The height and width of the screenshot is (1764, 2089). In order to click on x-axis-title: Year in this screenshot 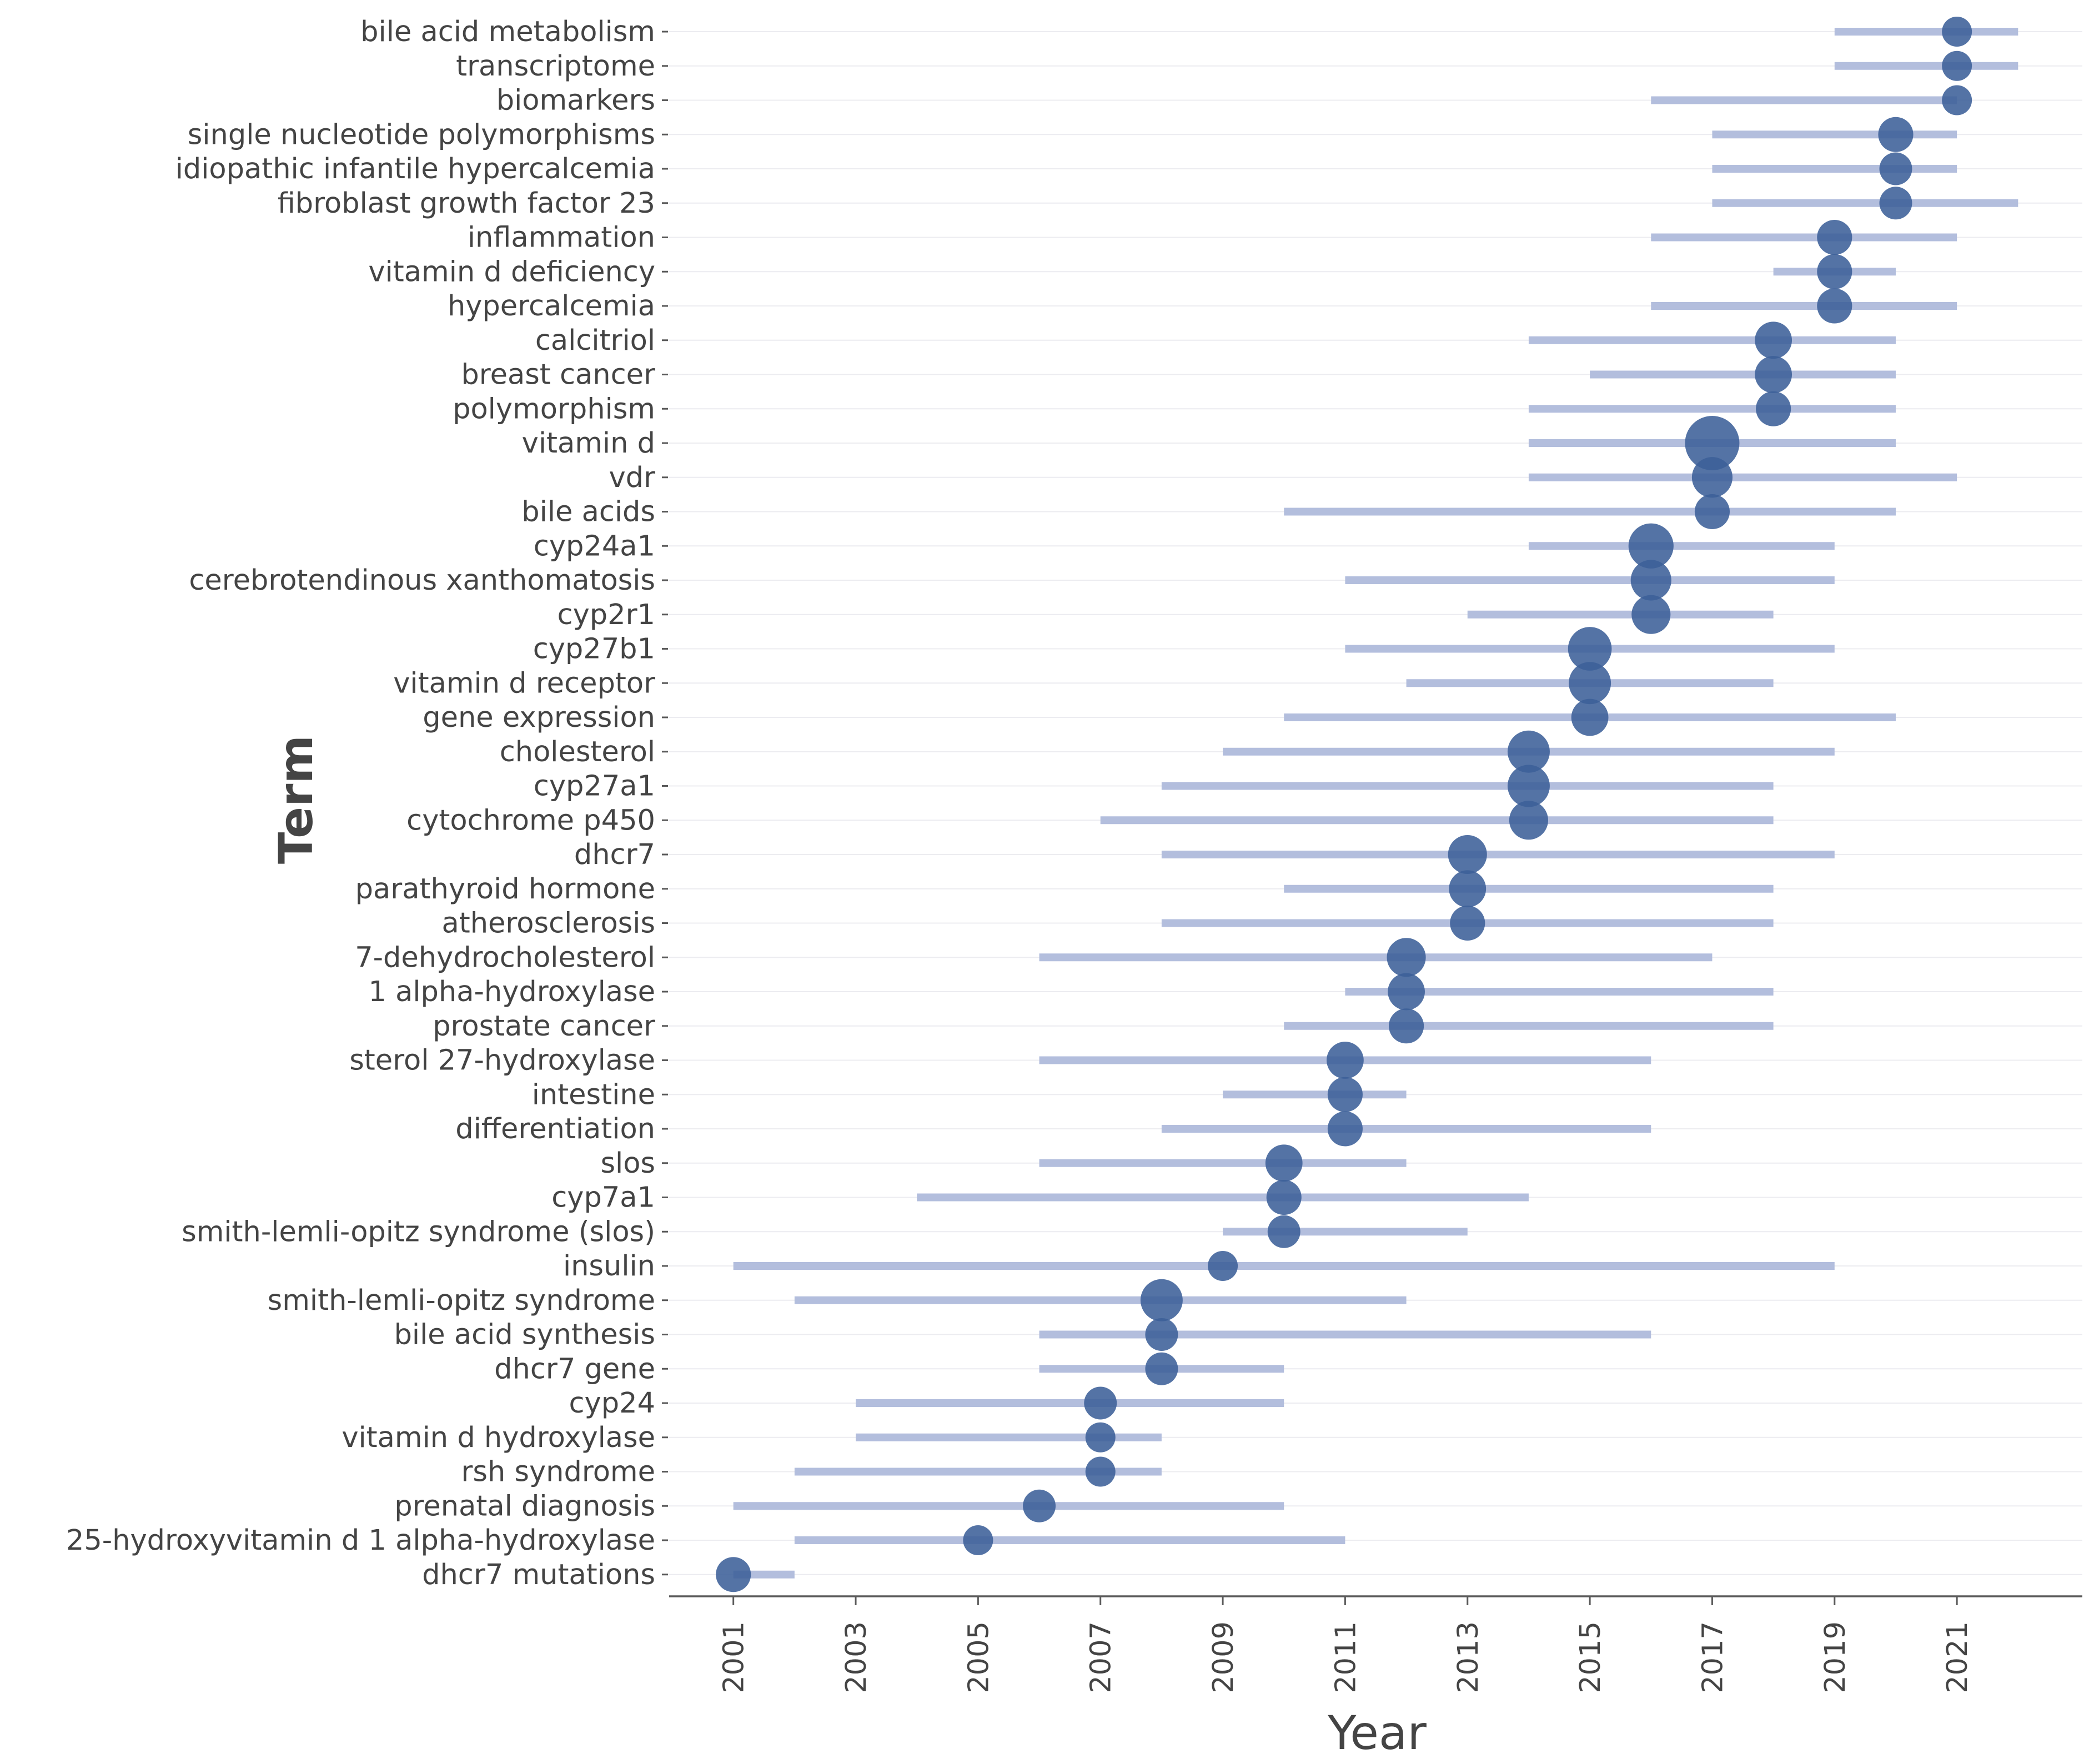, I will do `click(1377, 1733)`.